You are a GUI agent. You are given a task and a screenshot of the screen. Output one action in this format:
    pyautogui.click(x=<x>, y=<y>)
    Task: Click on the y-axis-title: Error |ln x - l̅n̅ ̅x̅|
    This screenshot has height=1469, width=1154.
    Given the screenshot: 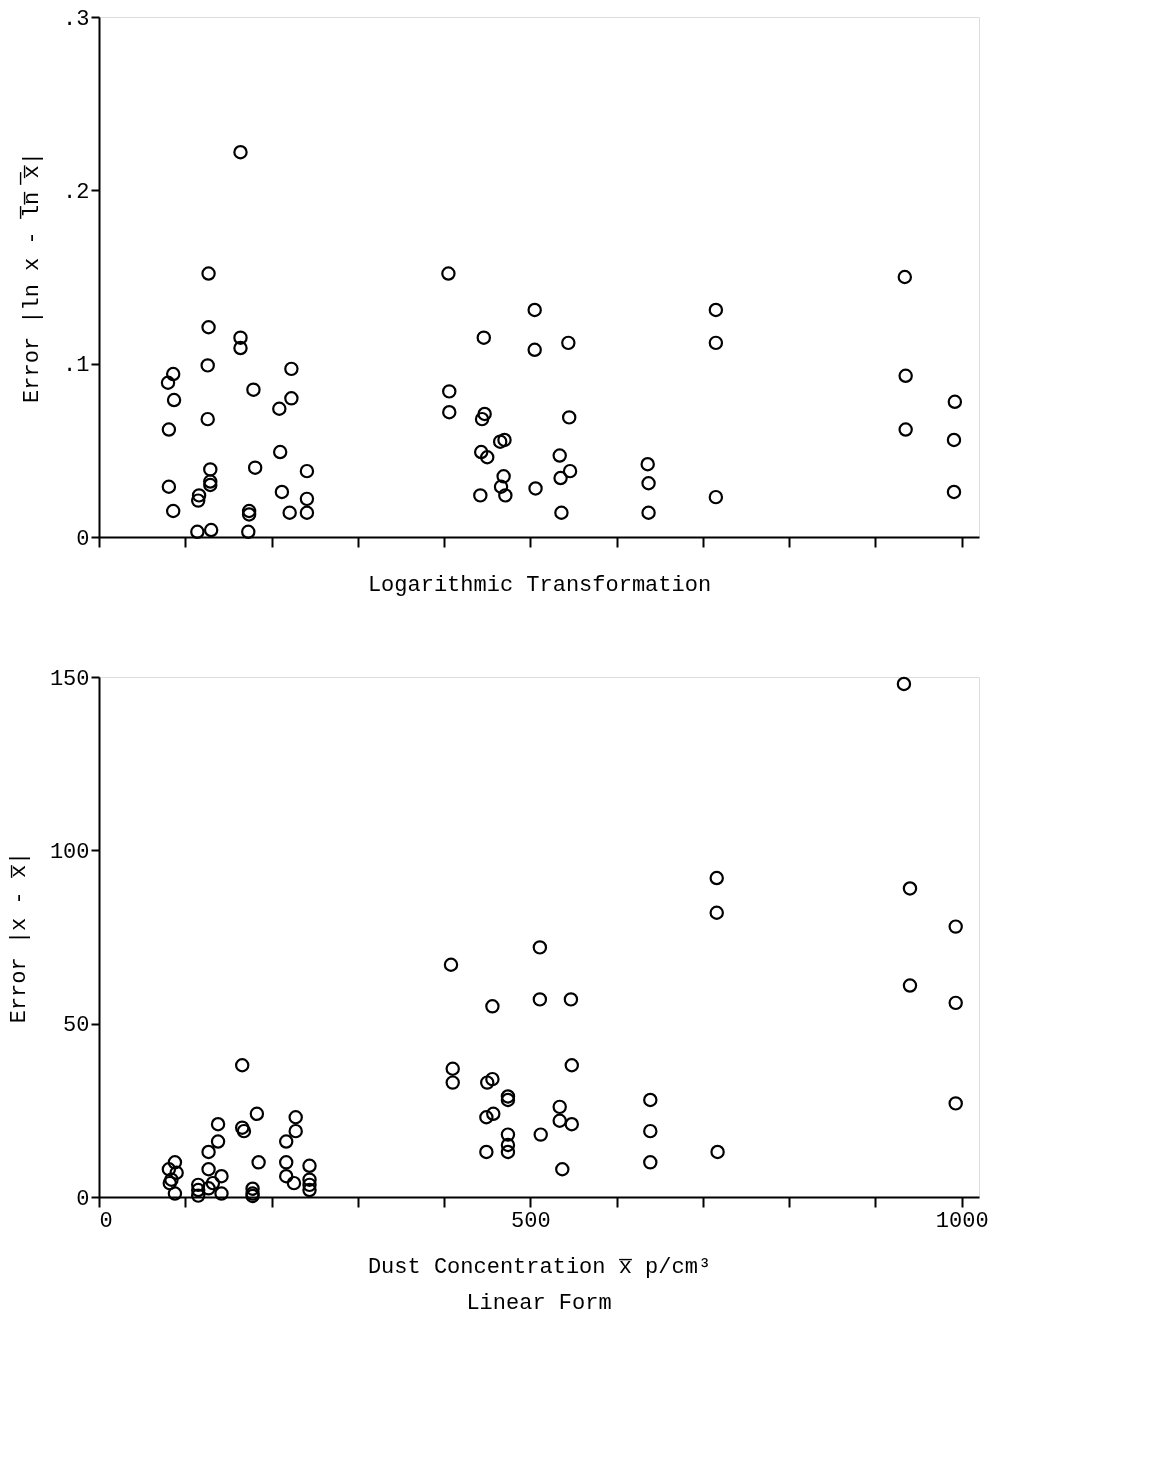 What is the action you would take?
    pyautogui.click(x=32, y=277)
    